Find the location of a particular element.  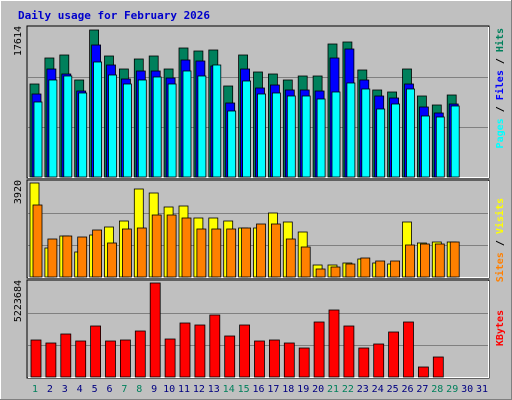

x-tick-label-27: 27 is located at coordinates (422, 389).